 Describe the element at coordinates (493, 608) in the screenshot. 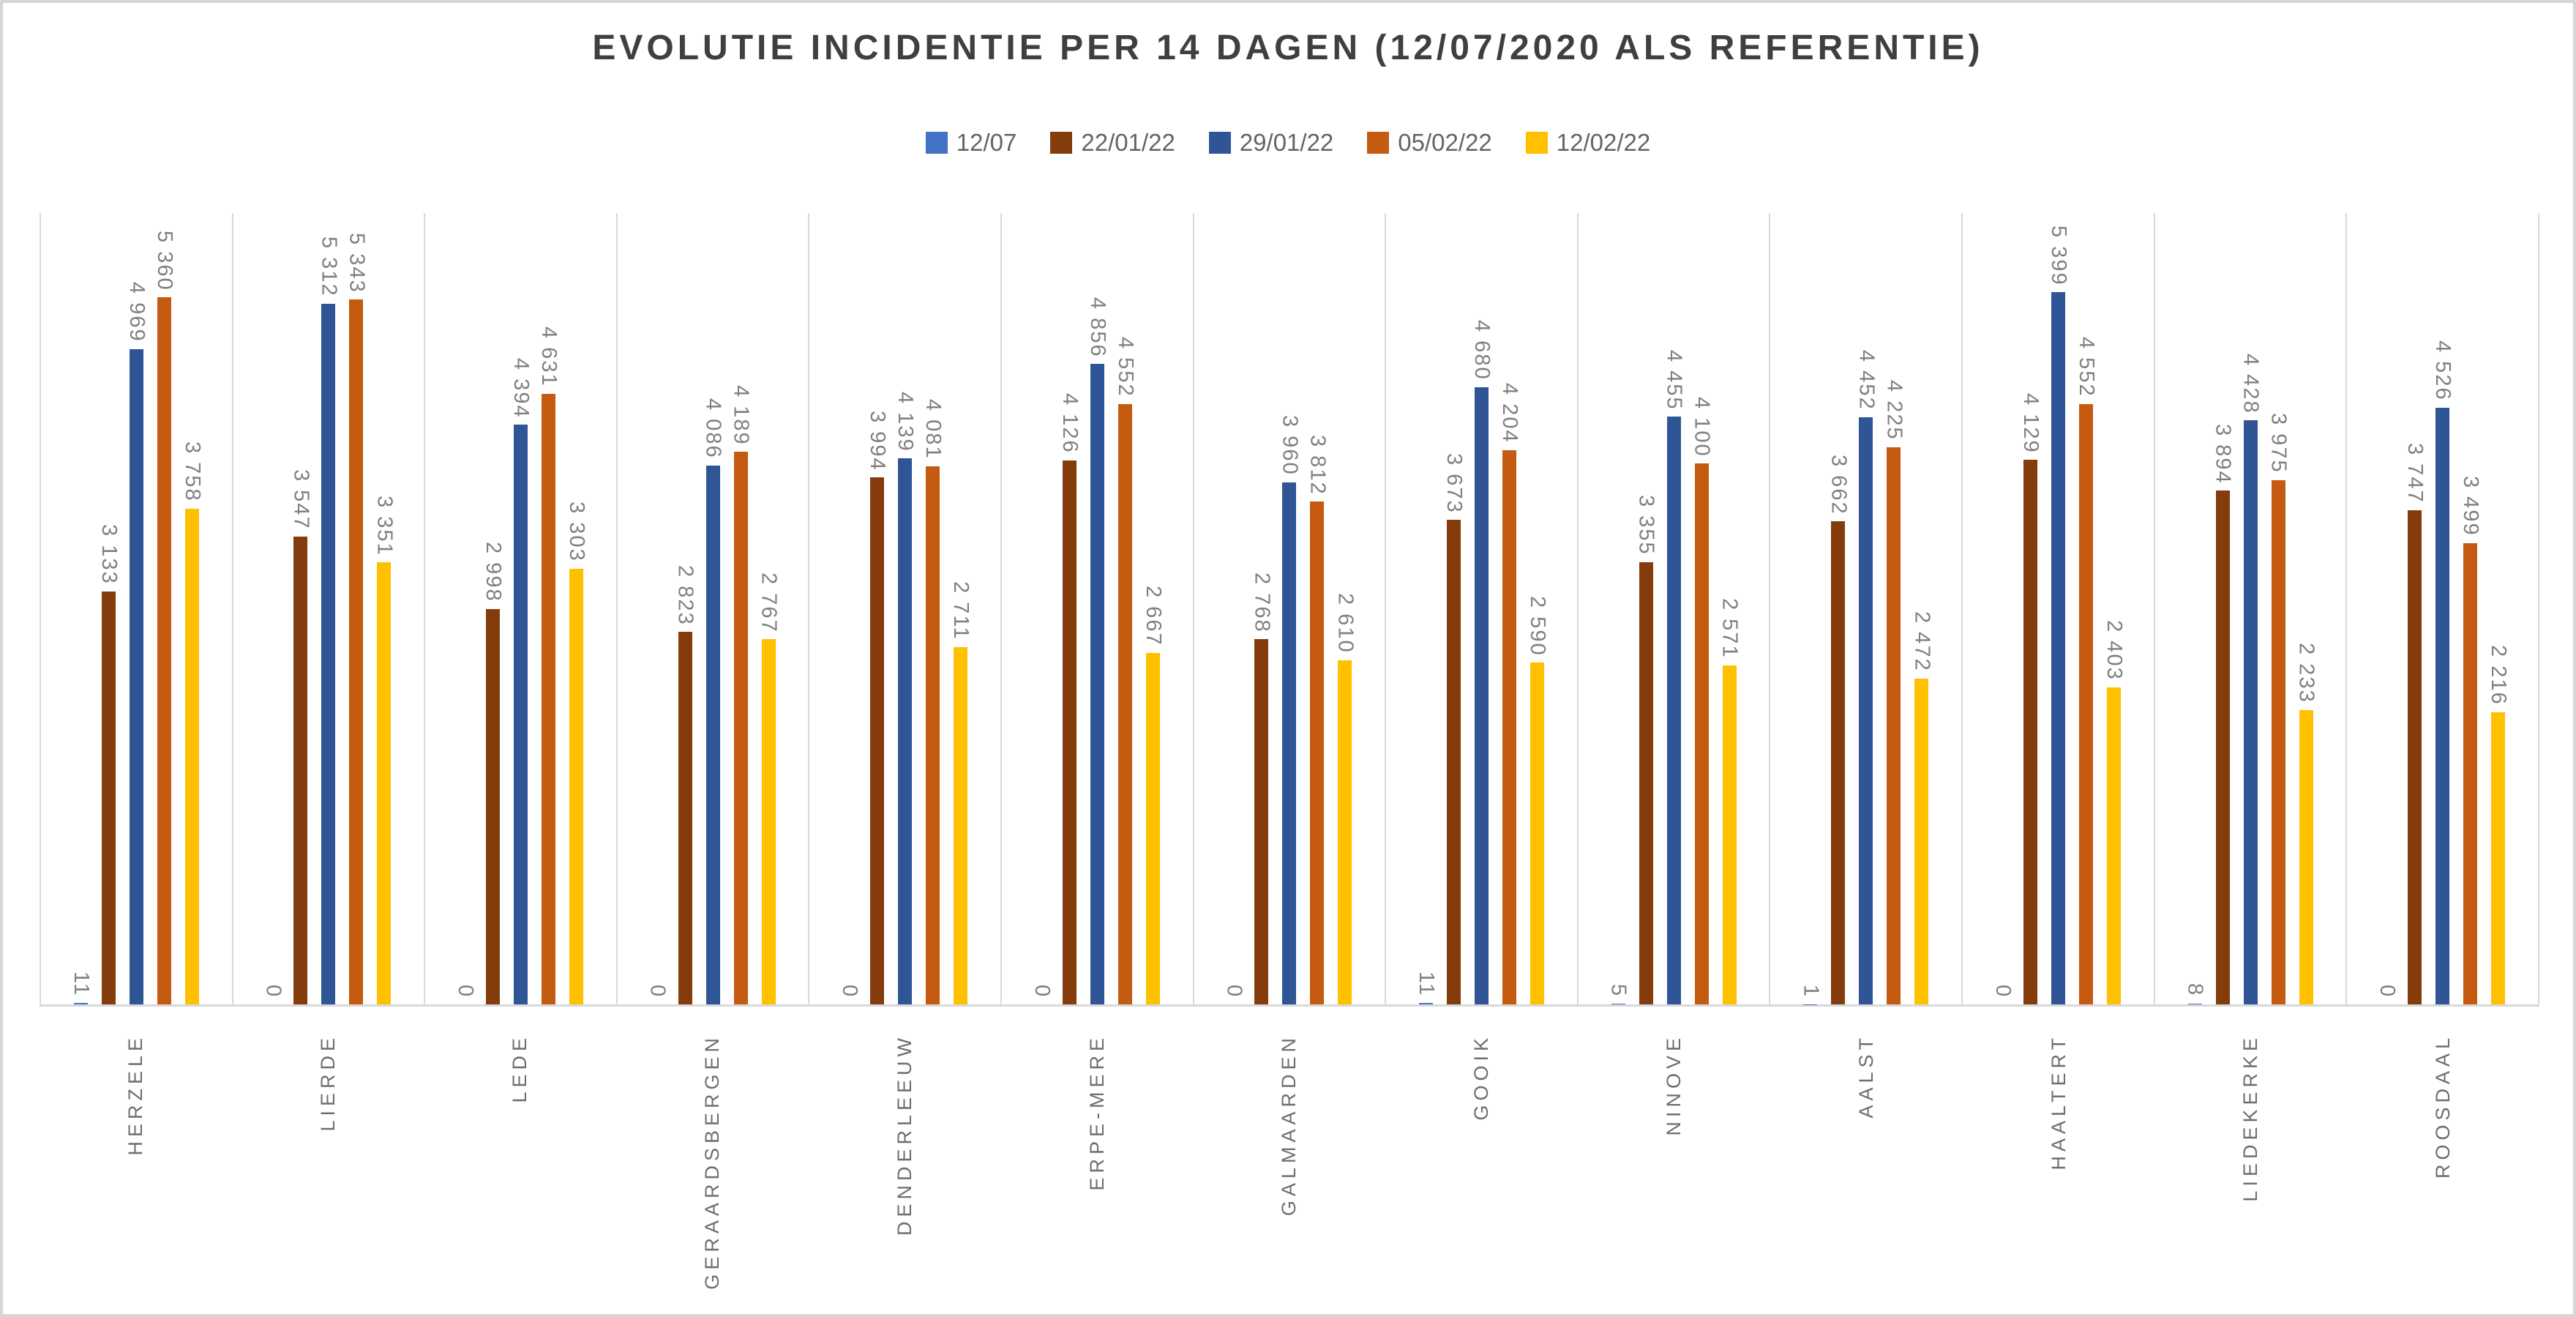

I see `bar-slot: 2 998` at that location.